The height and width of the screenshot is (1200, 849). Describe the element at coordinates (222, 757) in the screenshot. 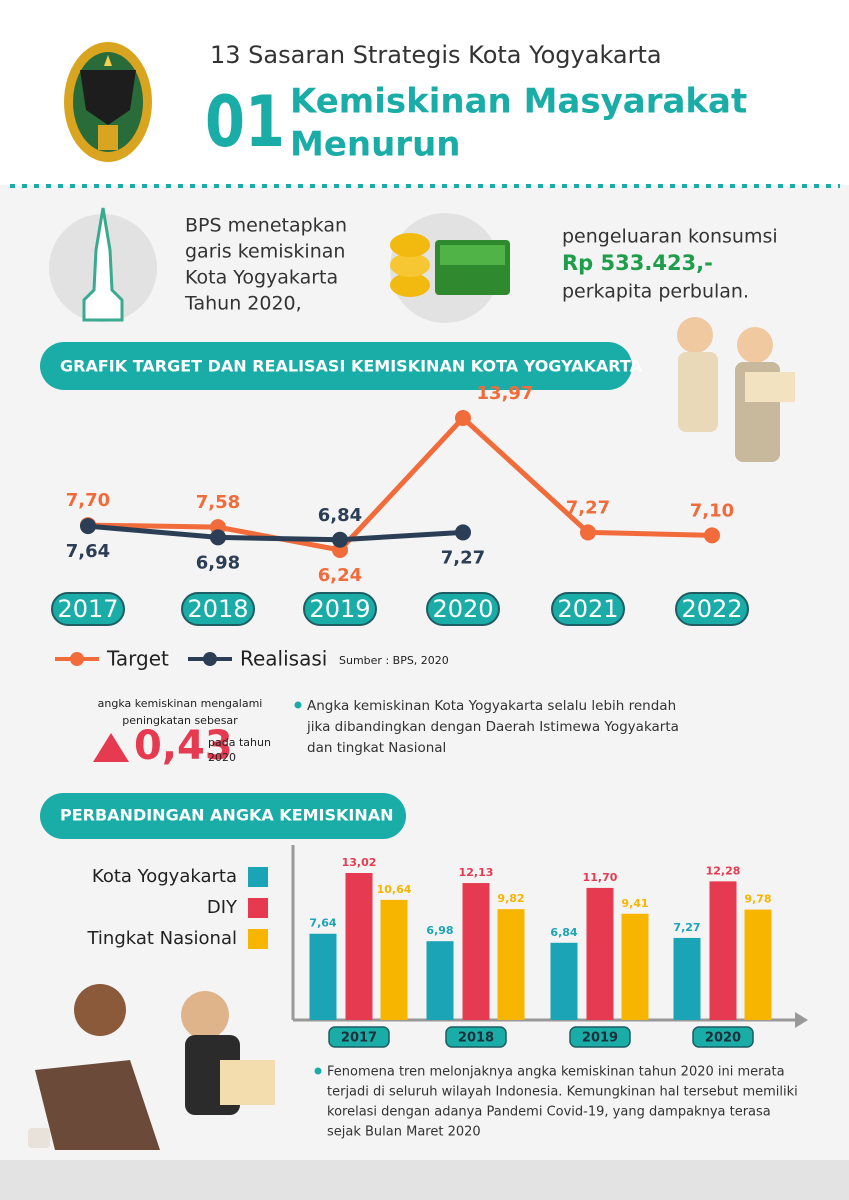

I see `increase-text: 2020` at that location.